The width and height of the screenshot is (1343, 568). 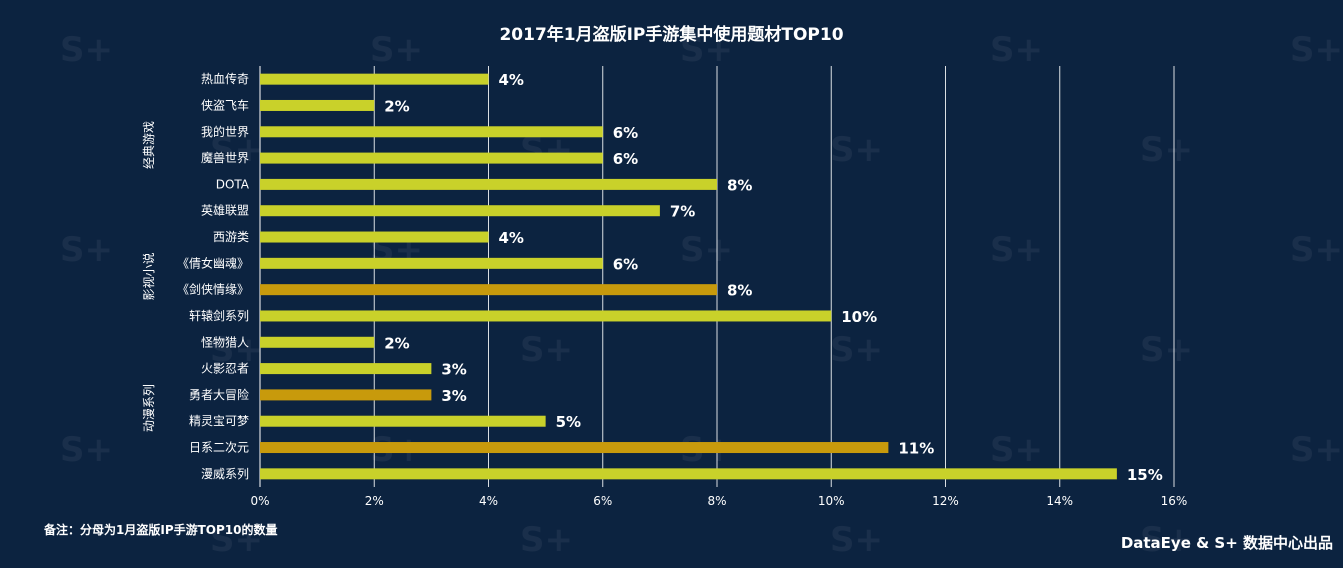 I want to click on x-tick-label: 16%, so click(x=1174, y=501).